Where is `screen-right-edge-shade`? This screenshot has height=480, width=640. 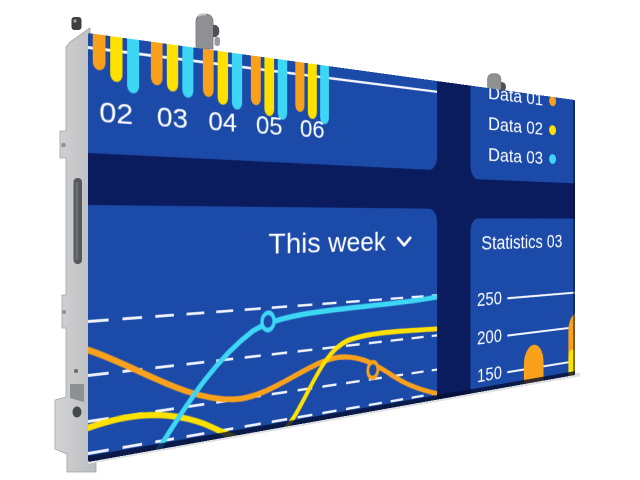 screen-right-edge-shade is located at coordinates (574, 237).